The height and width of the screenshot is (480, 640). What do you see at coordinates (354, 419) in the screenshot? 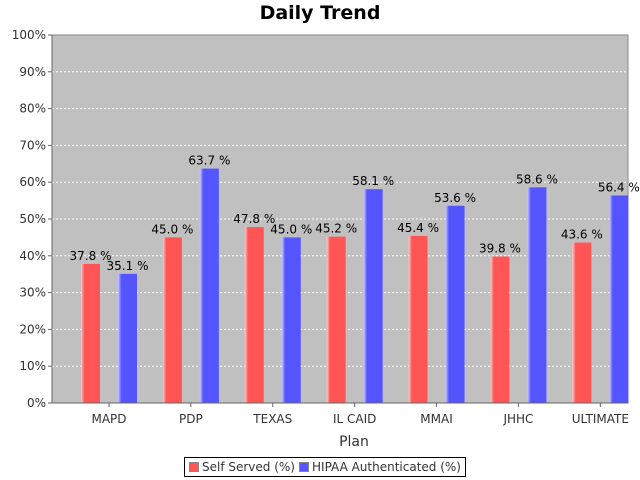
I see `x-tick-label: IL CAID` at bounding box center [354, 419].